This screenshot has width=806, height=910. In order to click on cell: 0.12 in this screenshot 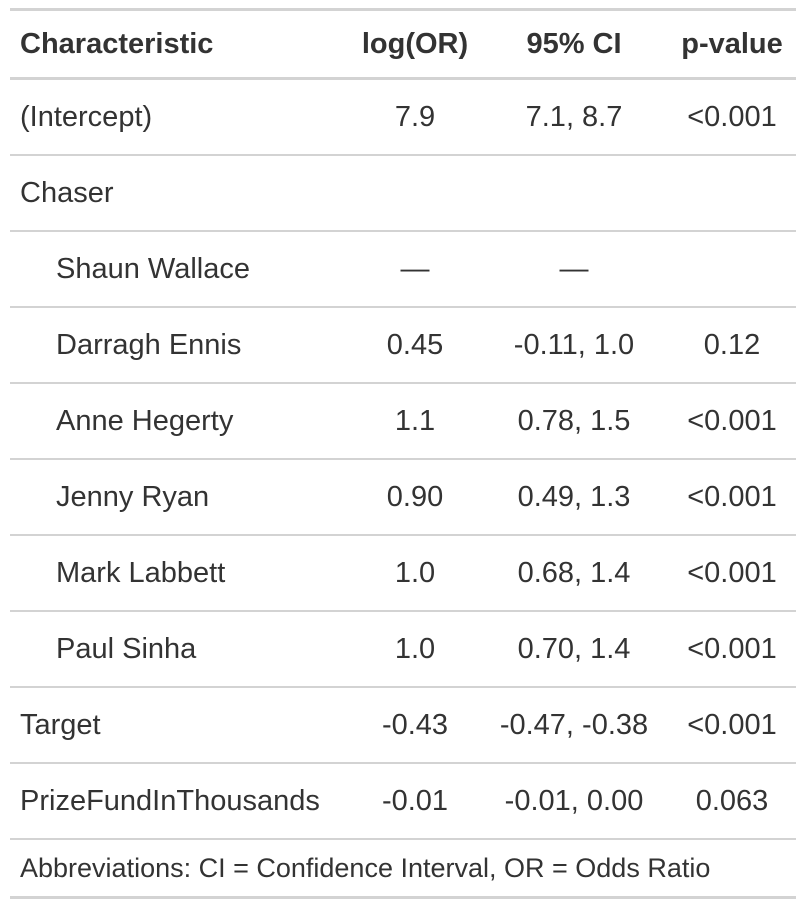, I will do `click(732, 345)`.